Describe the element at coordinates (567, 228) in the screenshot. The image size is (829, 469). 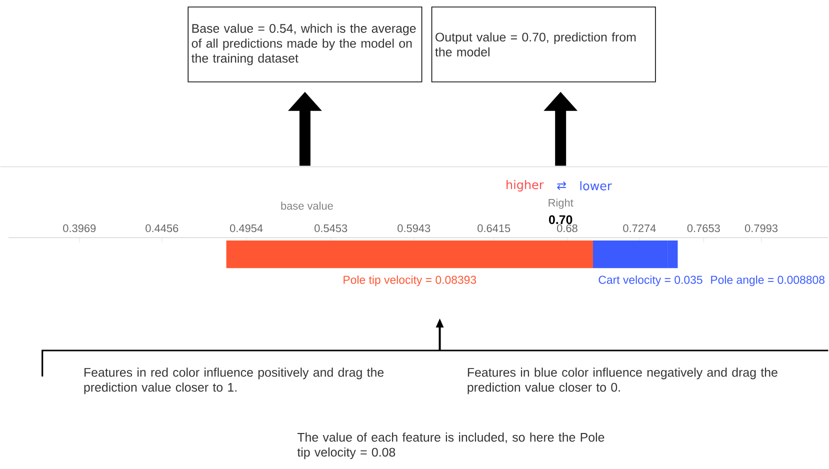
I see `x-tick-label: 0.68` at that location.